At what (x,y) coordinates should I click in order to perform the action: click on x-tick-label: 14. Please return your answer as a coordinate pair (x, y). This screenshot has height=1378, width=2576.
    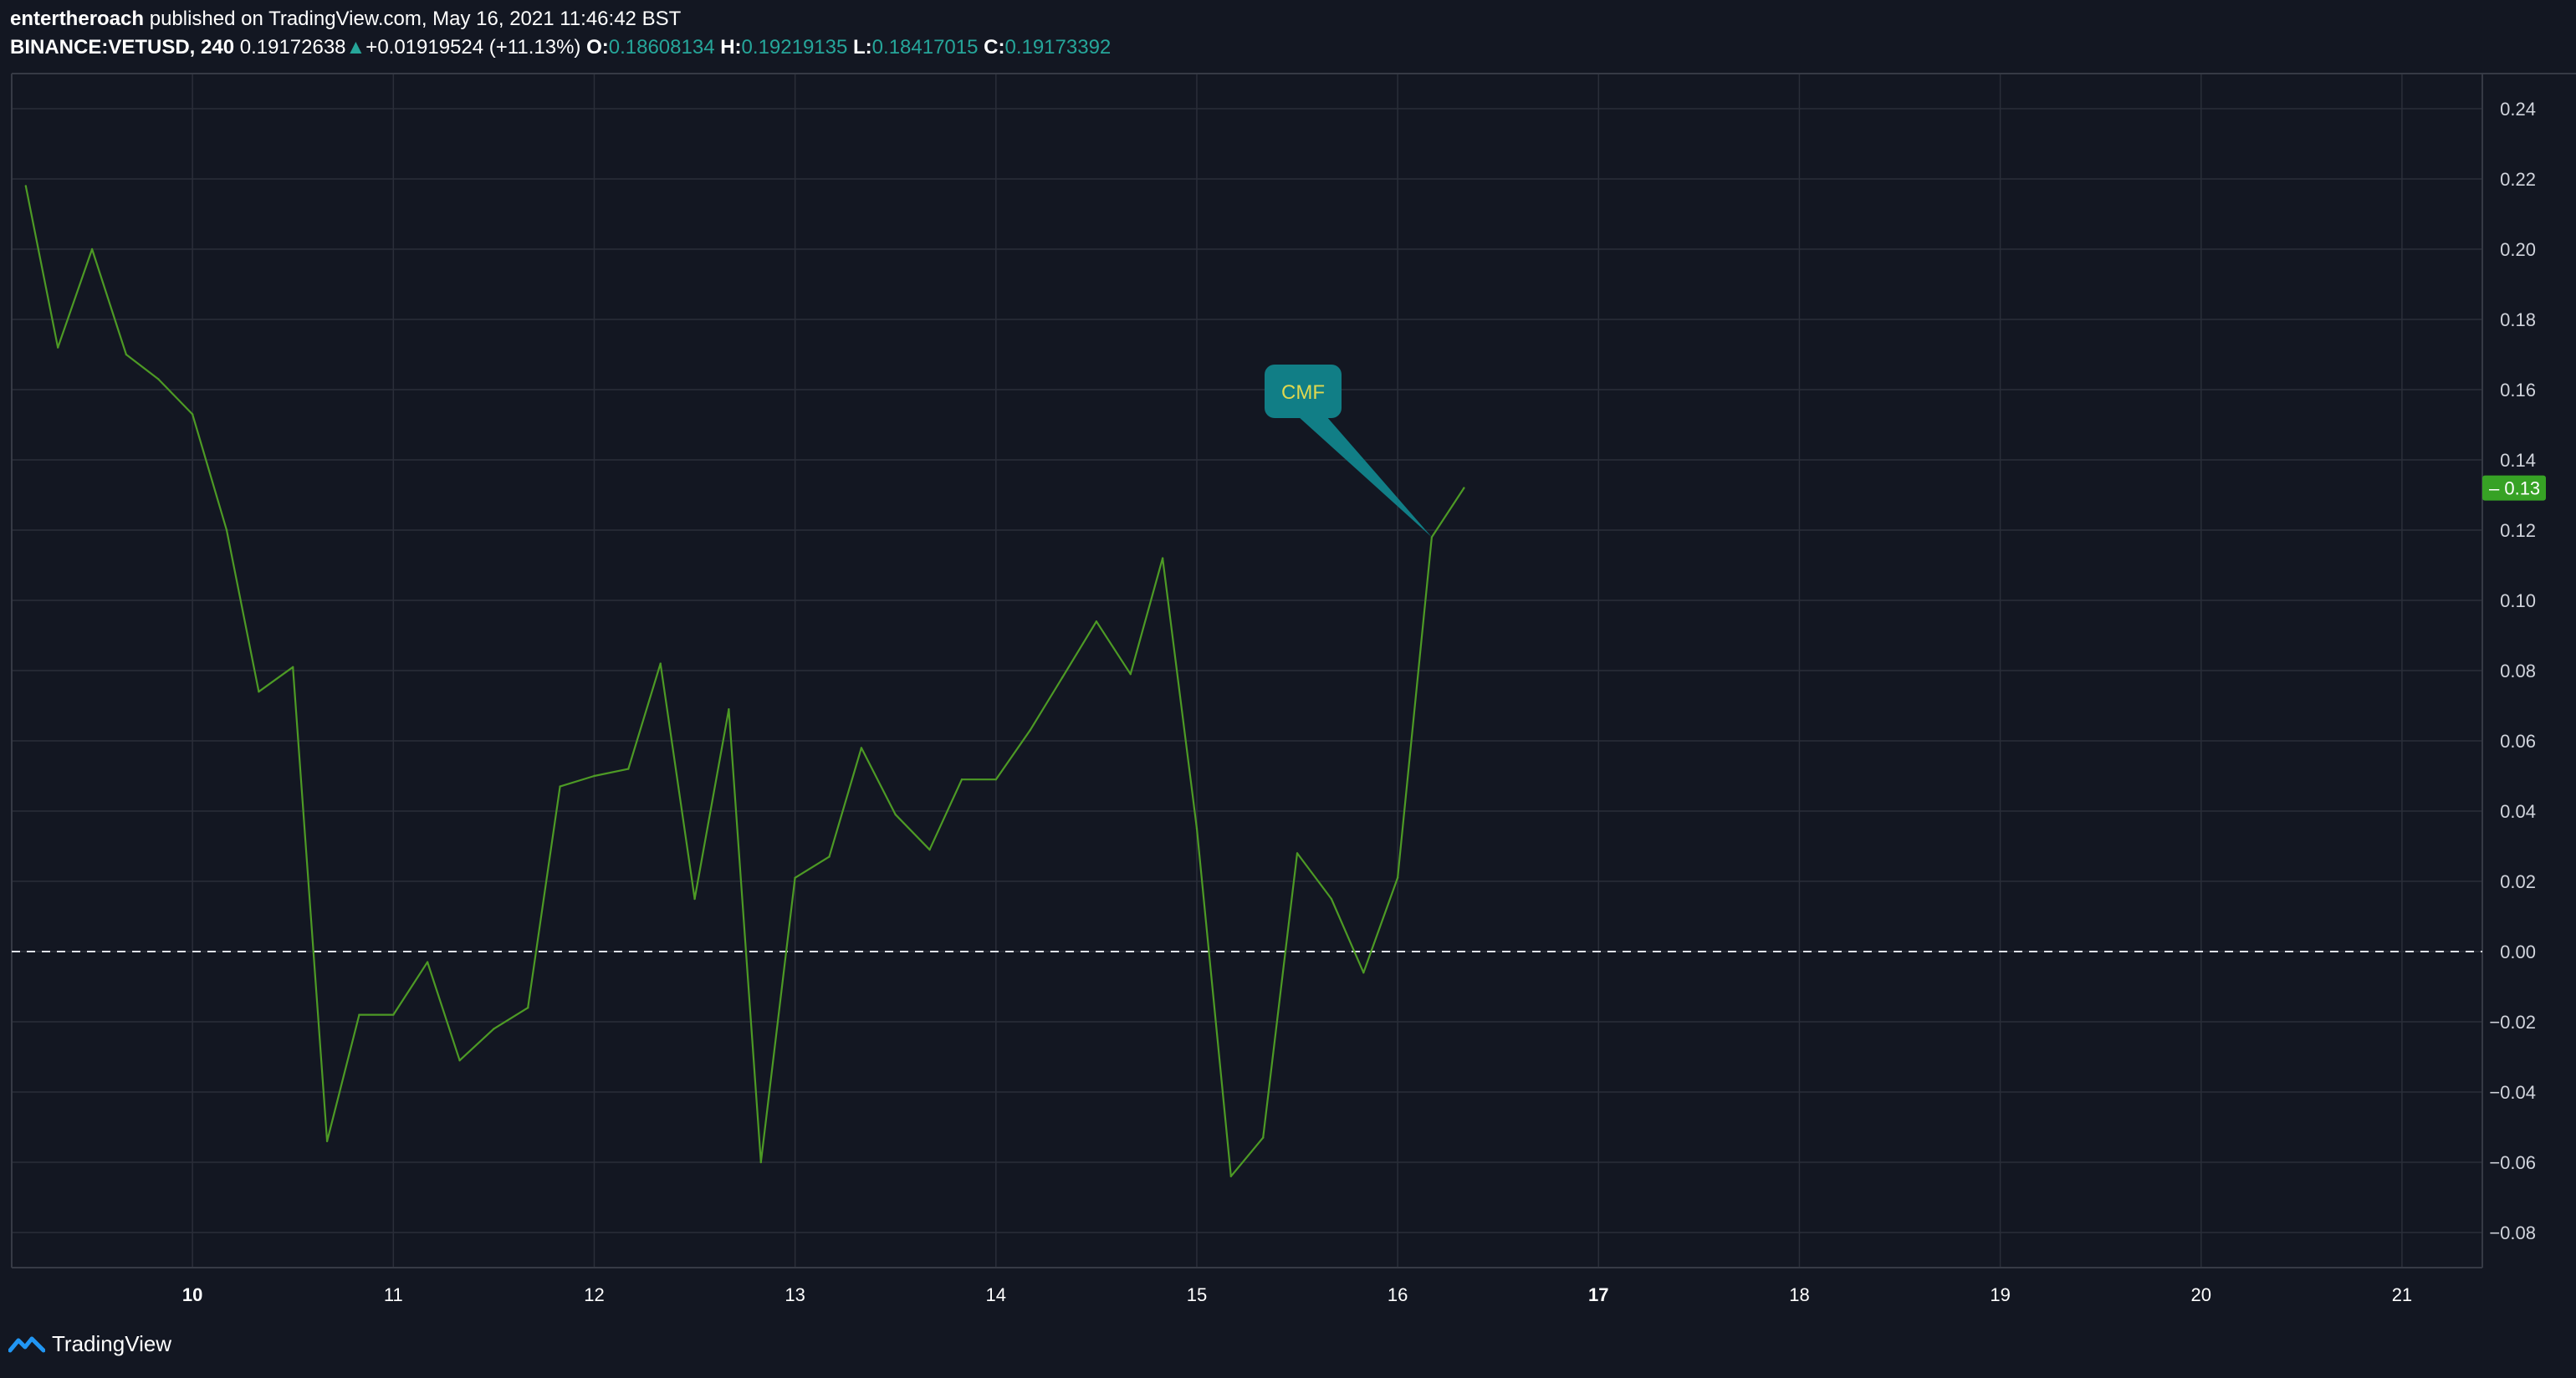
    Looking at the image, I should click on (996, 1295).